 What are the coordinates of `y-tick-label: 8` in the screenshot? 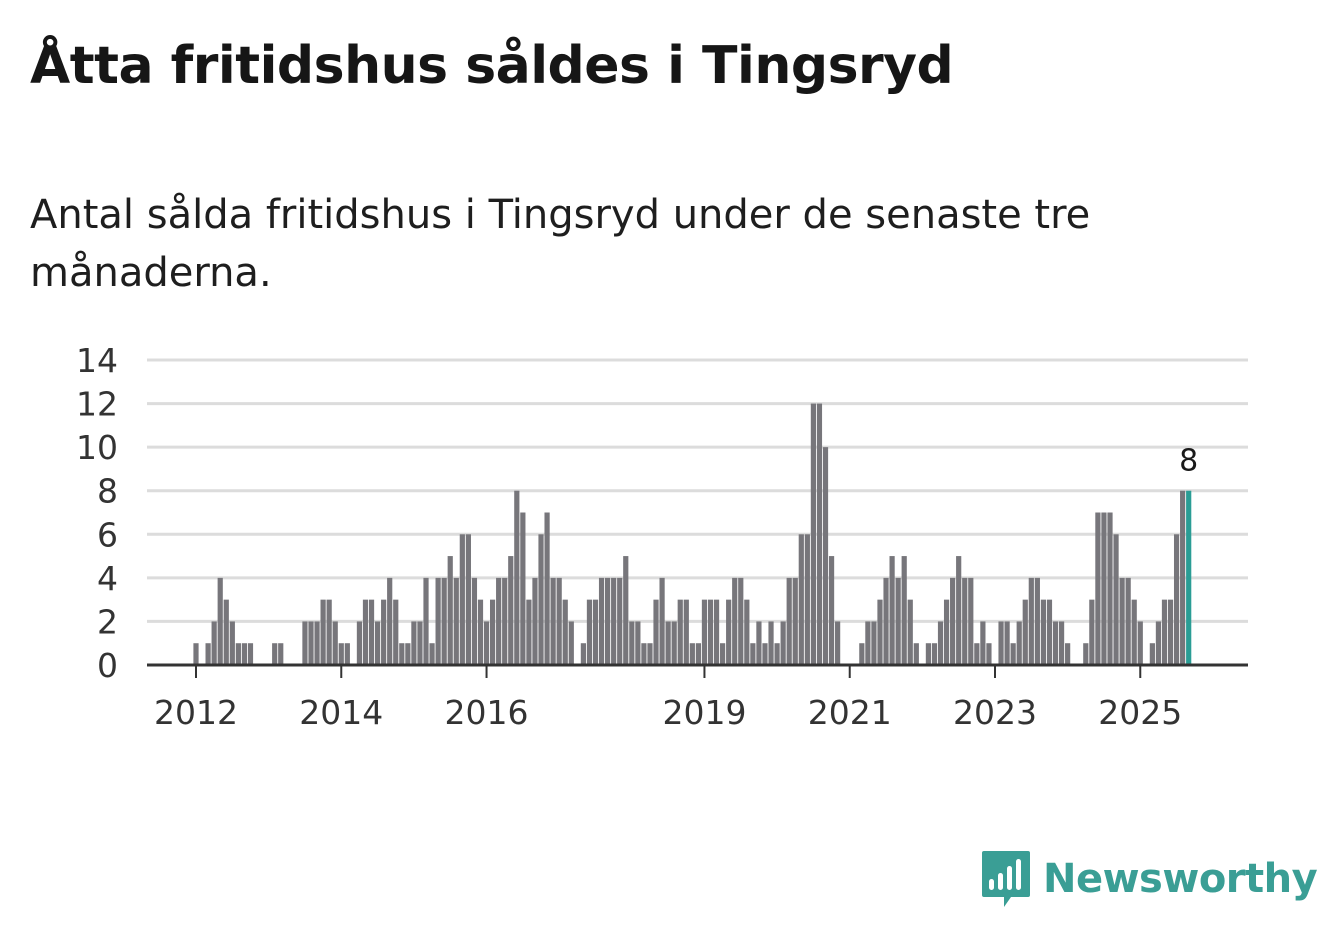 It's located at (107, 491).